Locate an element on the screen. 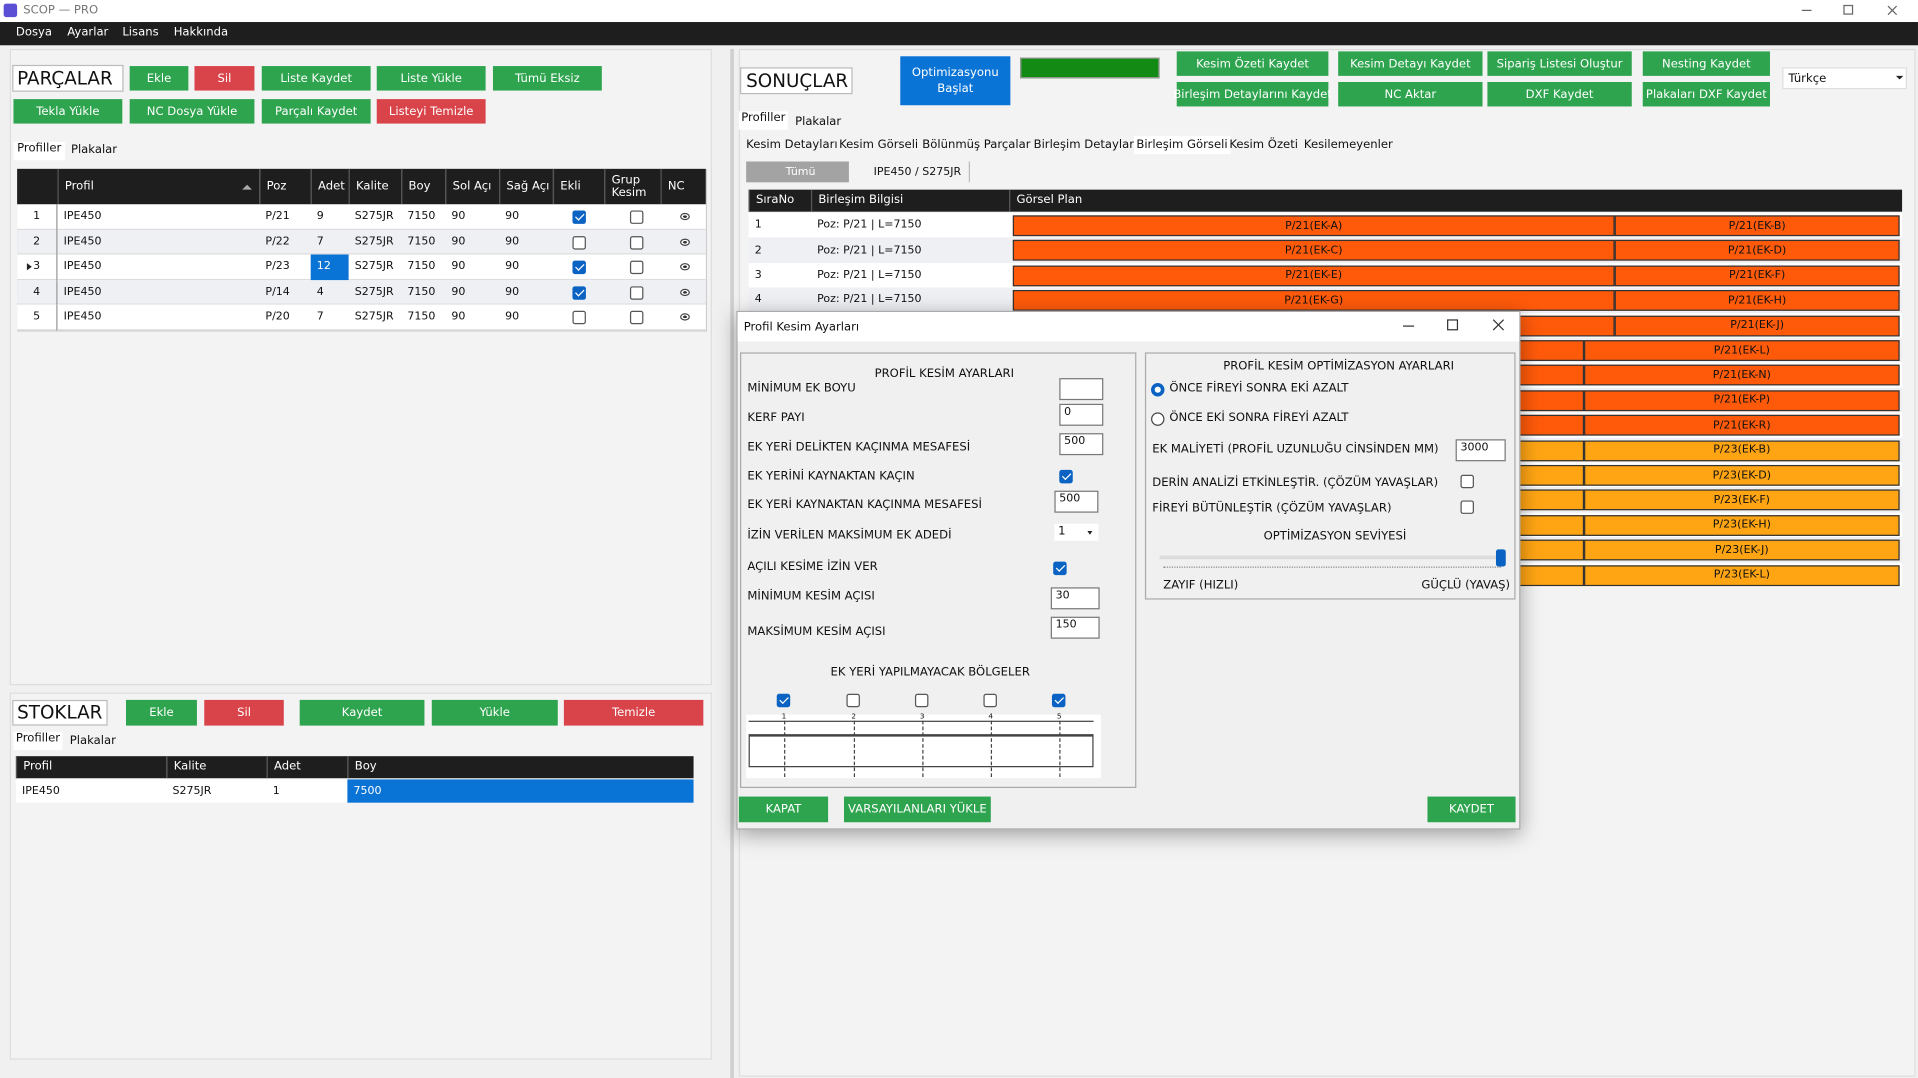  subtab: Kesim Detayları is located at coordinates (792, 145).